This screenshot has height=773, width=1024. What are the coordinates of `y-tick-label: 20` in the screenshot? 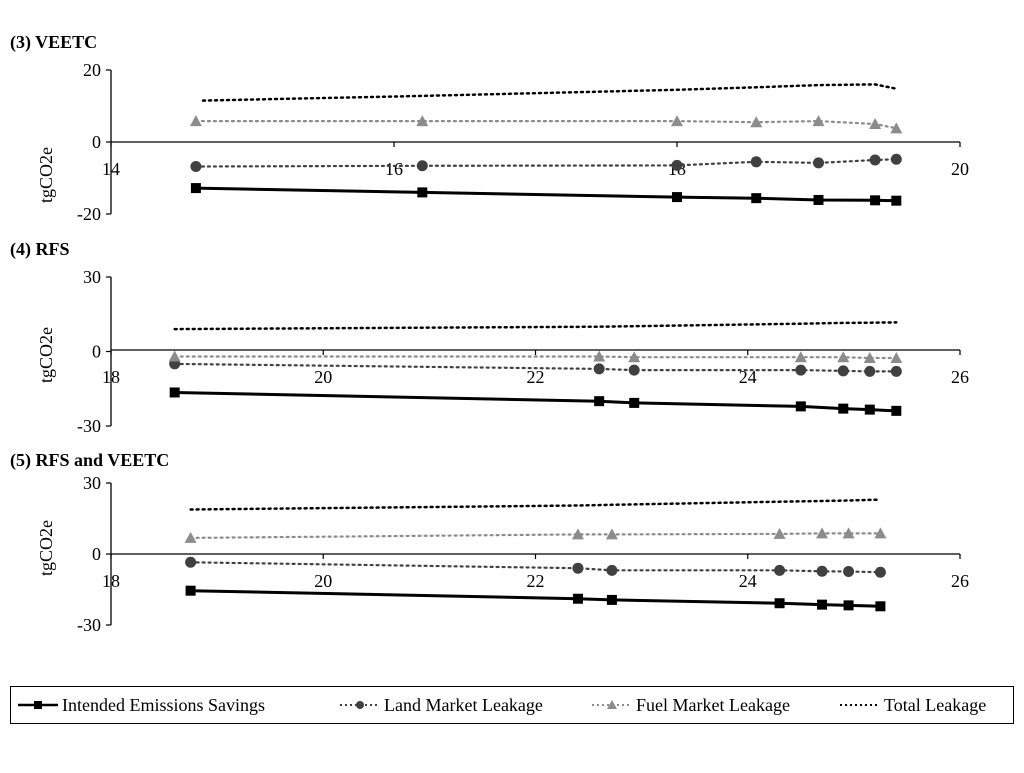 It's located at (92, 70).